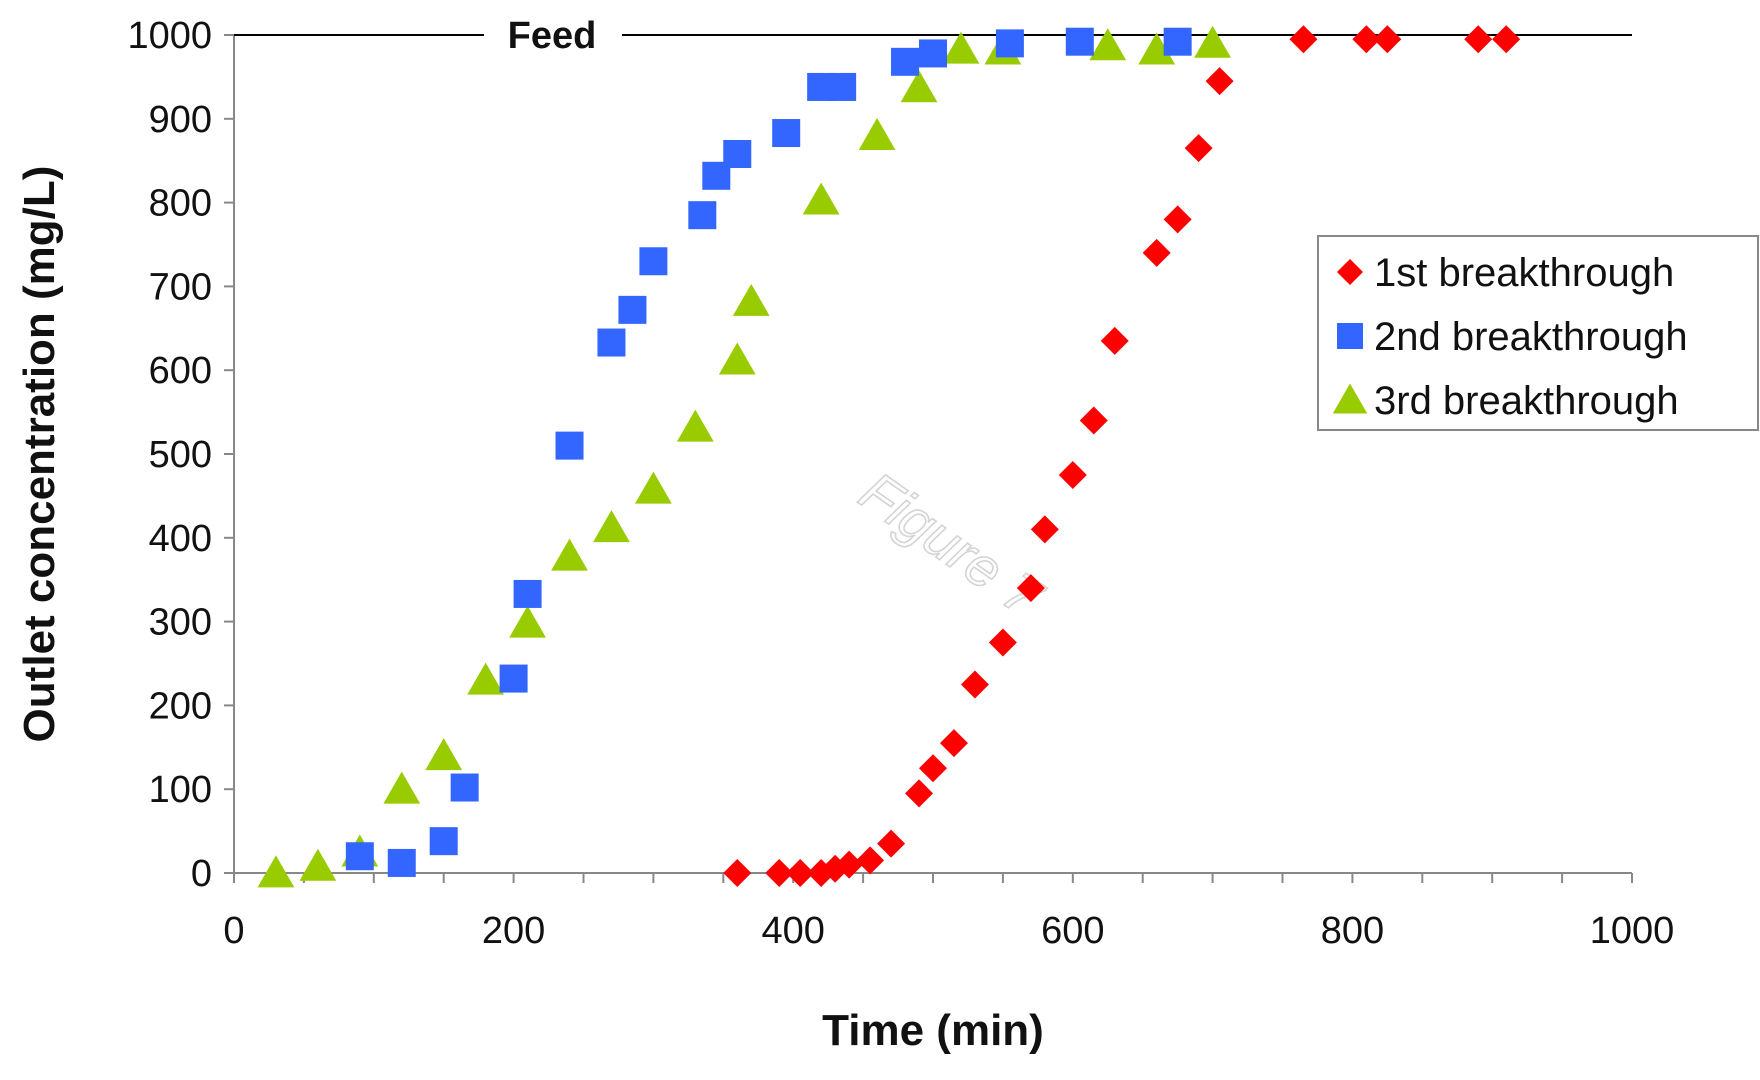 This screenshot has height=1080, width=1760. Describe the element at coordinates (1524, 273) in the screenshot. I see `legend-label: 1st breakthrough` at that location.